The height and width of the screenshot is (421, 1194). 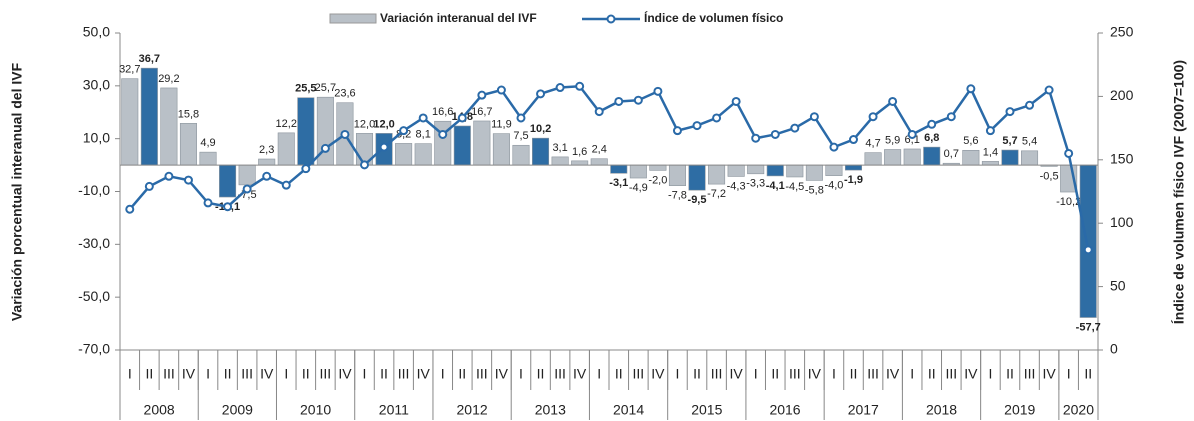 What do you see at coordinates (94, 349) in the screenshot?
I see `y-tick-label: -70,0` at bounding box center [94, 349].